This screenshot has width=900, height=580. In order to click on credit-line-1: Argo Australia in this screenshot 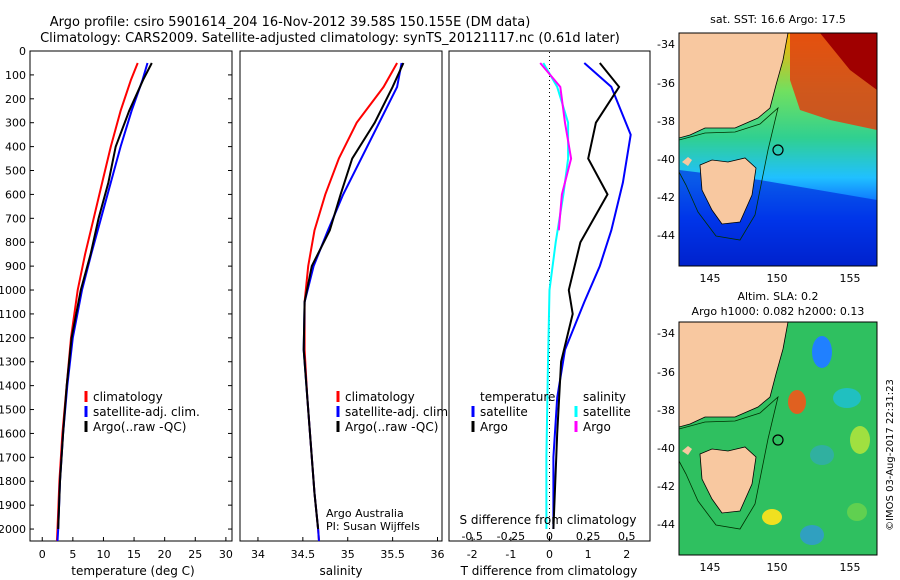, I will do `click(365, 513)`.